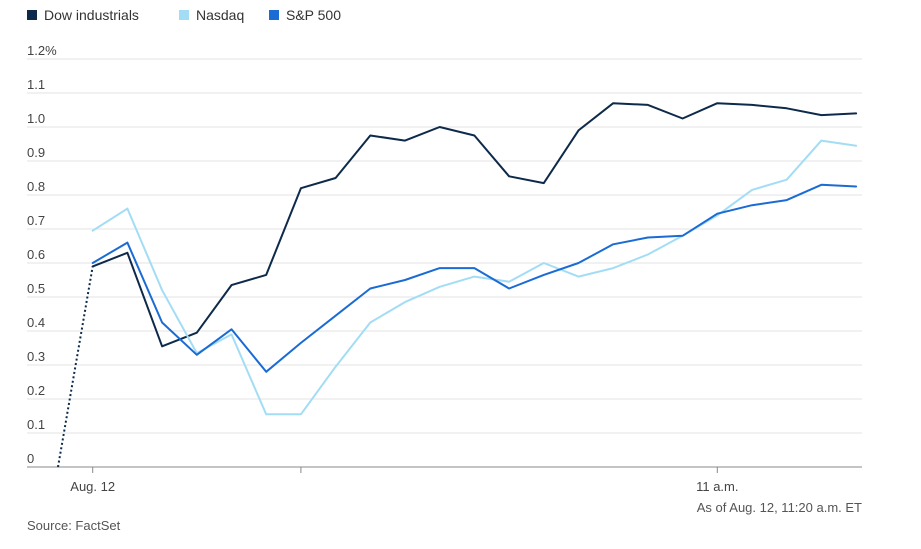 The width and height of the screenshot is (921, 549). What do you see at coordinates (36, 84) in the screenshot?
I see `y-tick-label: 1.1` at bounding box center [36, 84].